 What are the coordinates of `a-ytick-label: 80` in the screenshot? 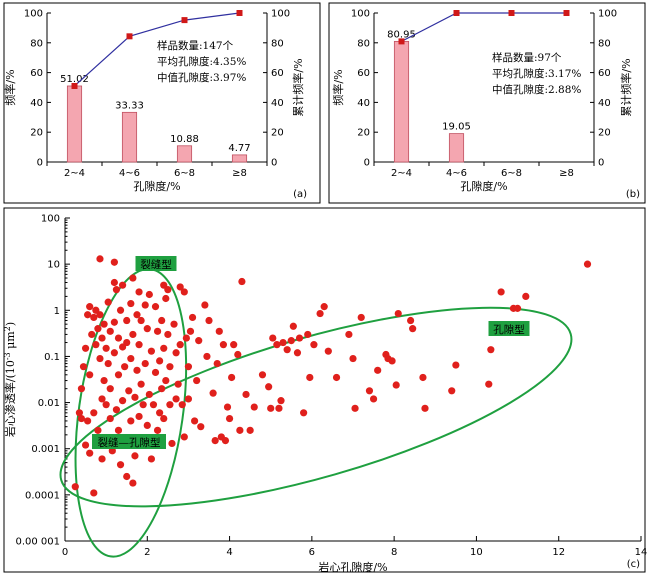 It's located at (36, 43).